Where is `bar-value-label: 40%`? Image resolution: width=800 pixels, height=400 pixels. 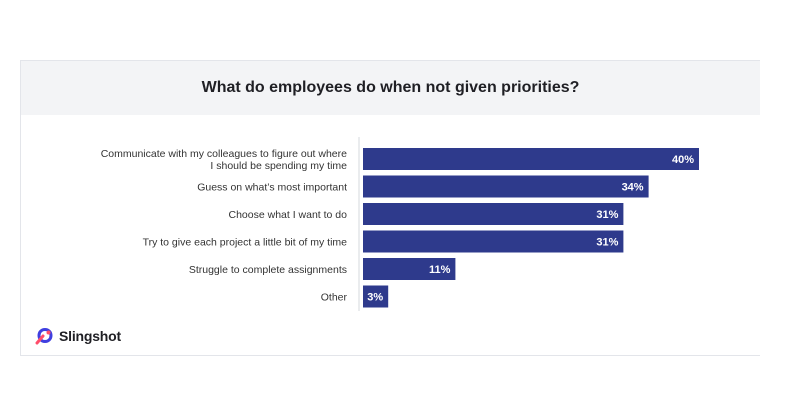 bar-value-label: 40% is located at coordinates (683, 160).